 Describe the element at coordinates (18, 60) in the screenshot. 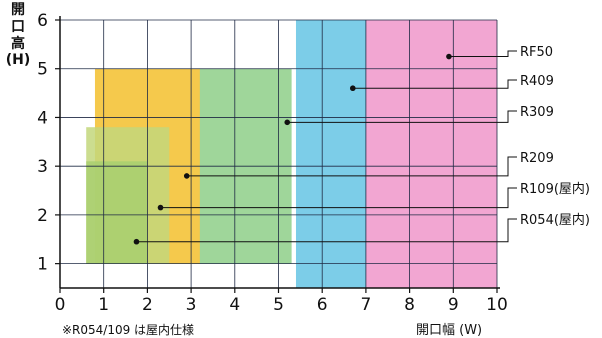

I see `y-axis-label-part: (H)` at that location.